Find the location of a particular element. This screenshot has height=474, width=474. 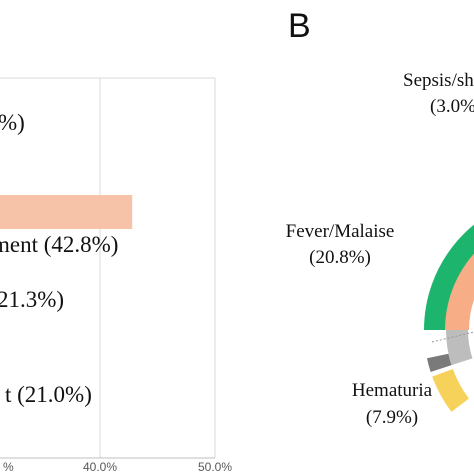

donut-annotation-2-line1: Hematuria is located at coordinates (392, 390).